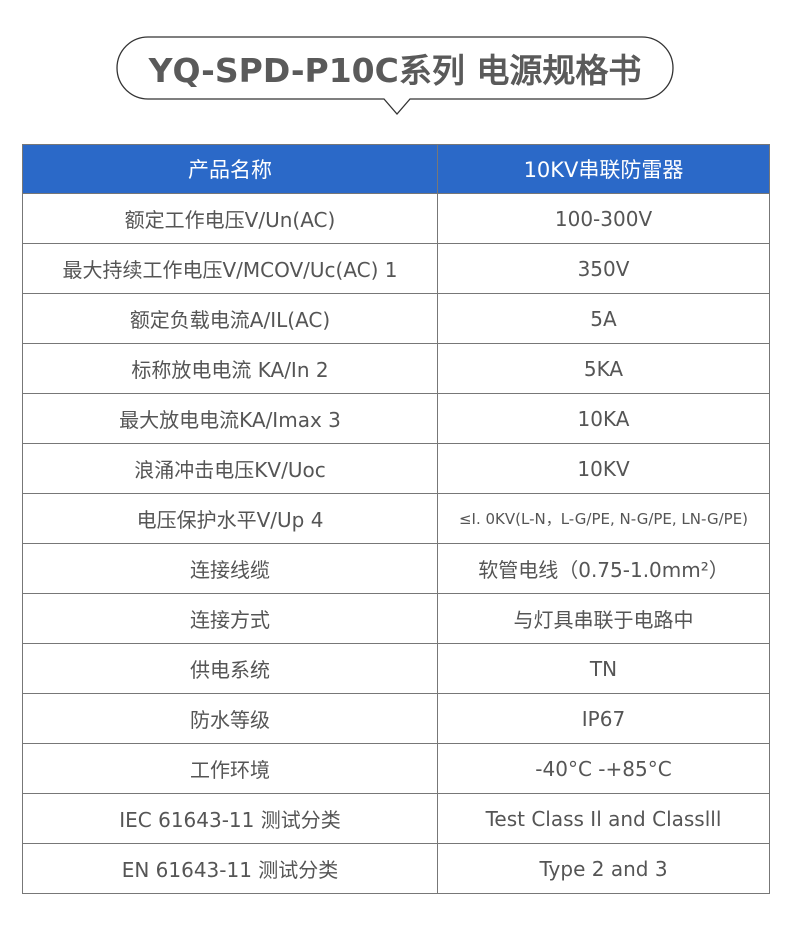  I want to click on table-row: 供电系统 TN, so click(396, 668).